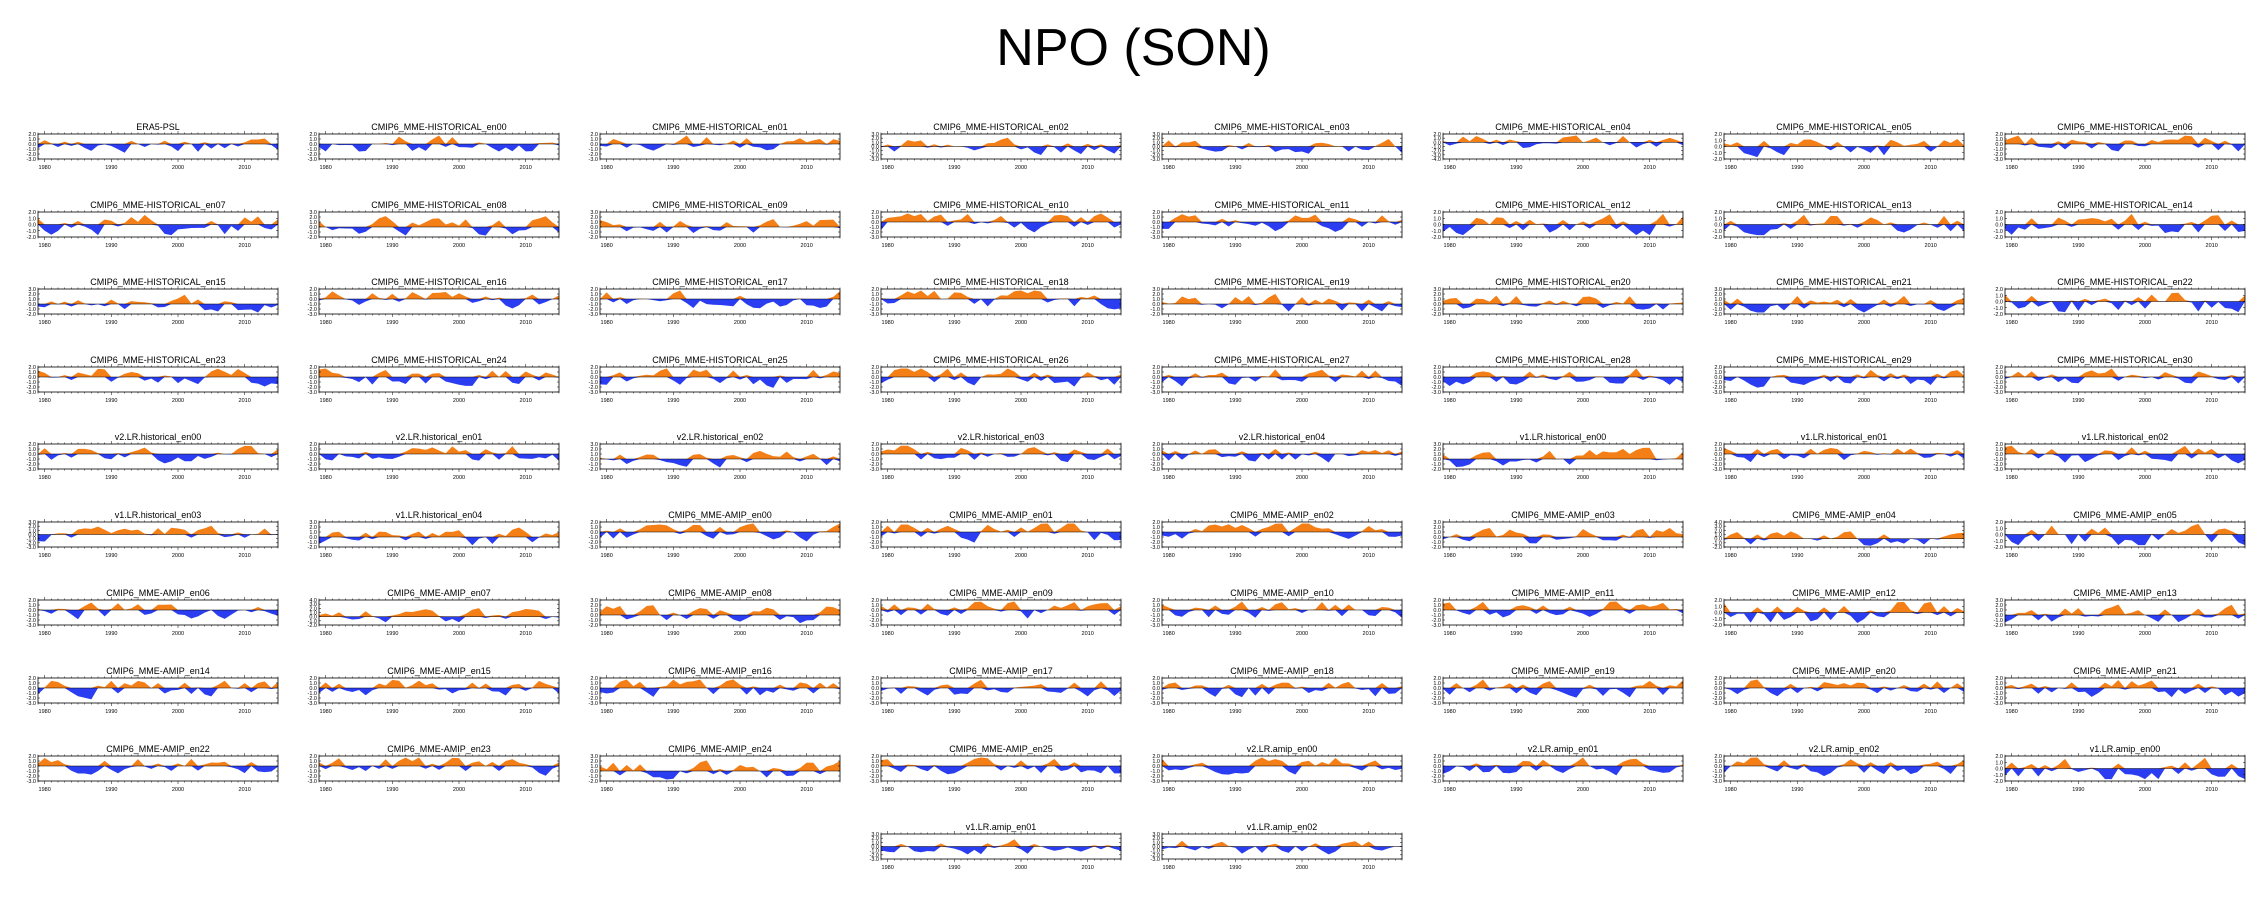 The image size is (2267, 919). Describe the element at coordinates (1843, 205) in the screenshot. I see `panel-title: CMIP6_MME-HISTORICAL_en13` at that location.